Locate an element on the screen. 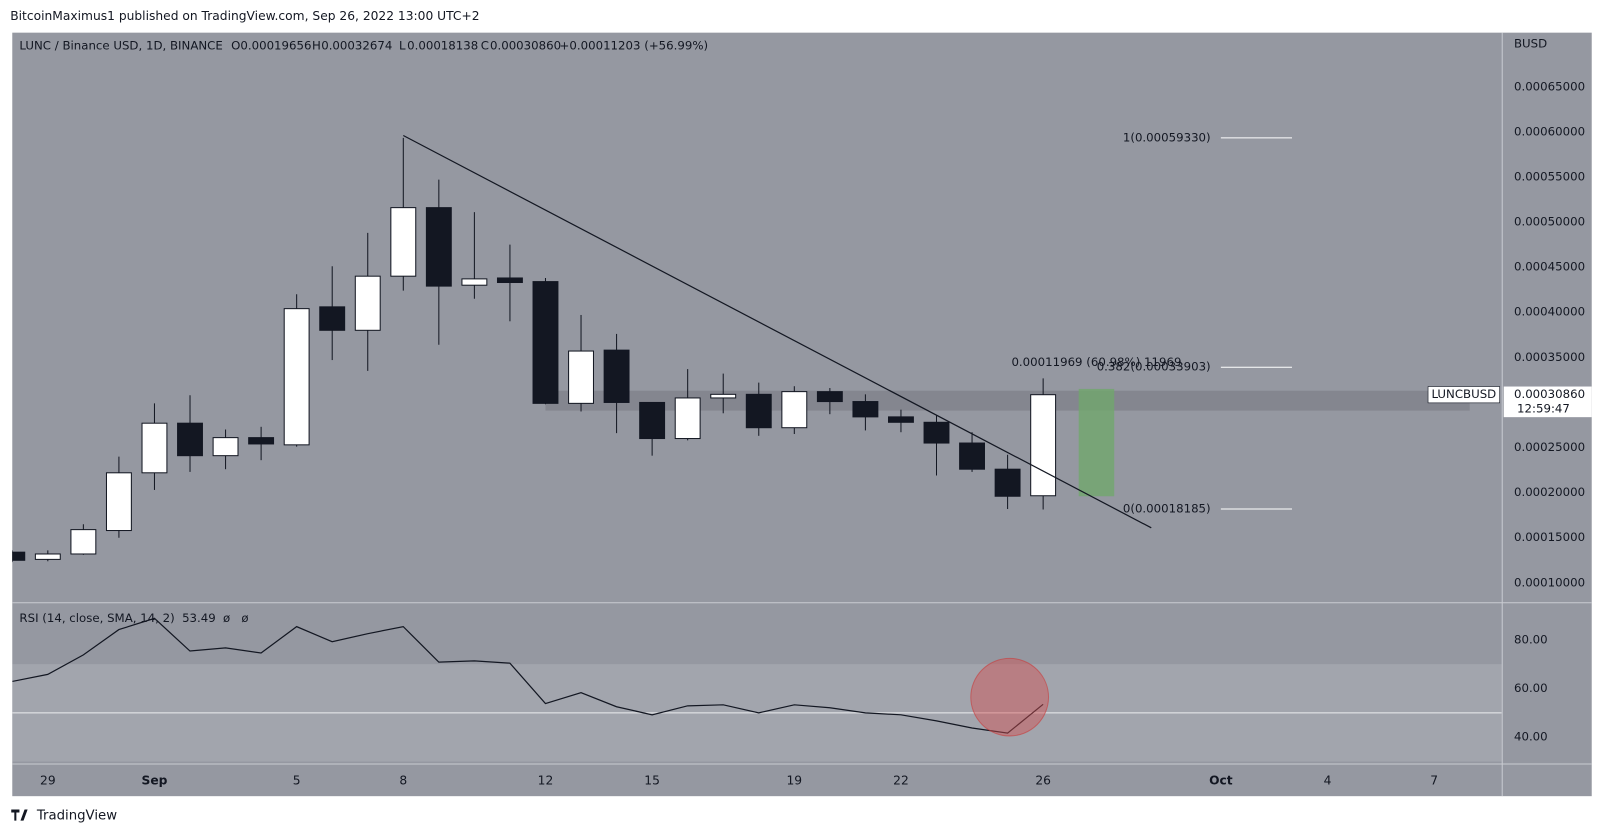 This screenshot has height=837, width=1604. rsi-tick-label: 80.00 is located at coordinates (1531, 639).